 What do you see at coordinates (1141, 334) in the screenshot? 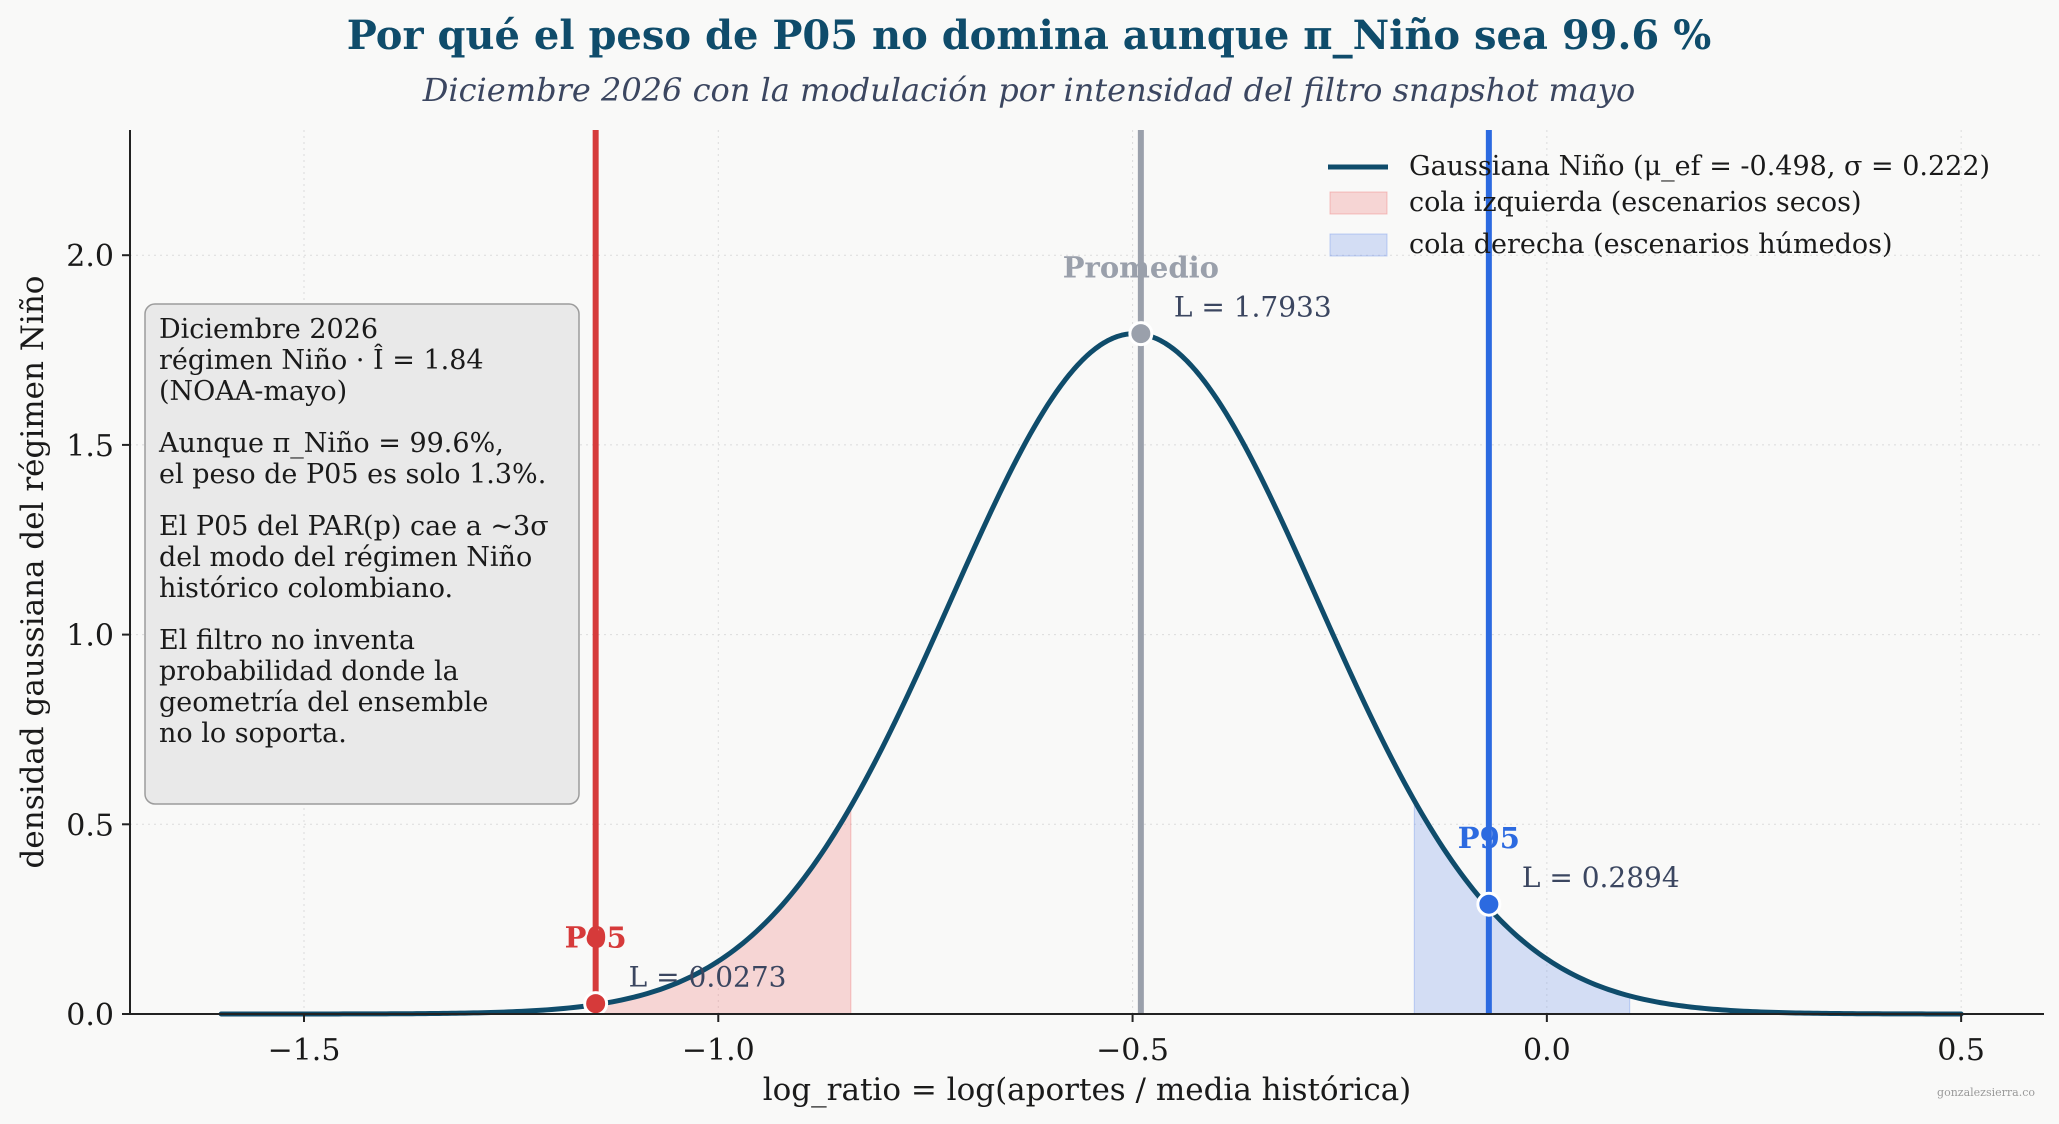
I see `marker-point-promedio` at bounding box center [1141, 334].